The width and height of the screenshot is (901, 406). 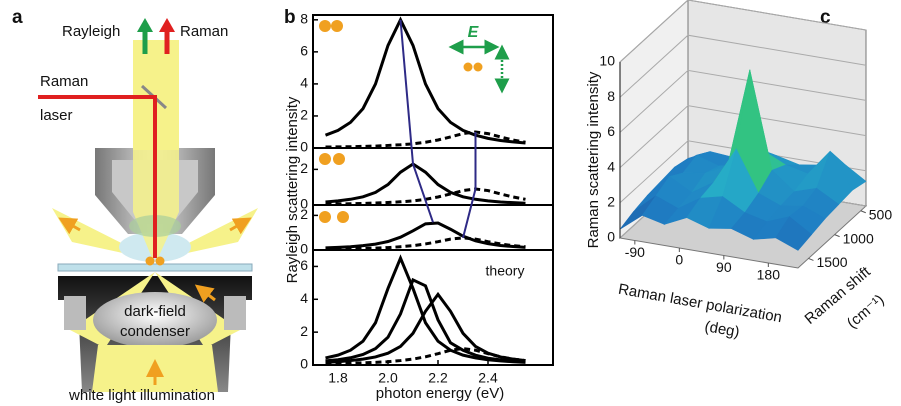 I want to click on x-axis-label: photon energy (eV), so click(x=440, y=393).